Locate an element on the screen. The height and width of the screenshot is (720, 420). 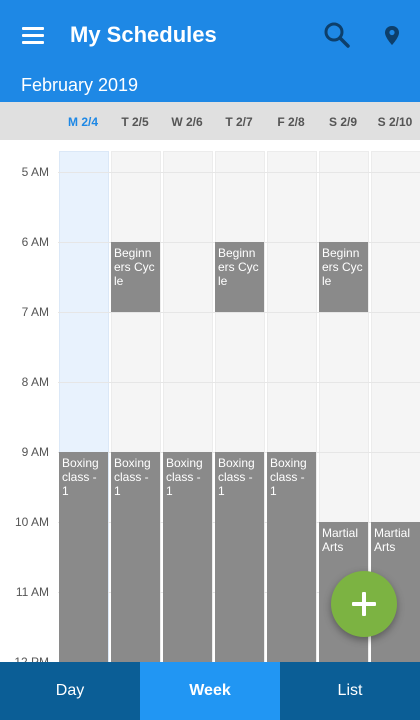
day-header-0: M 2/4 is located at coordinates (82, 122).